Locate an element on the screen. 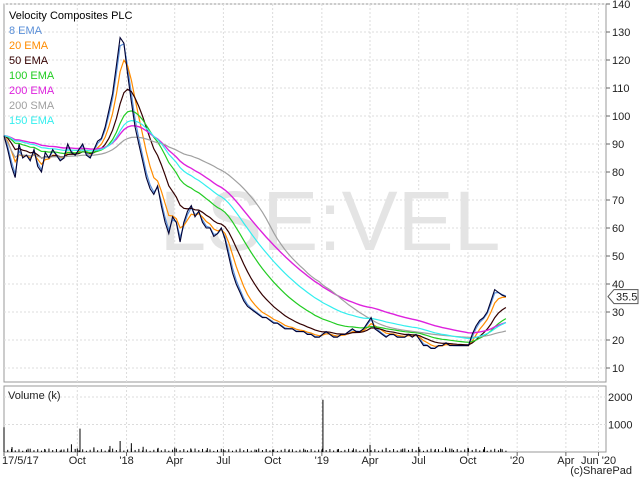  legend-entry: 50 EMA is located at coordinates (29, 61).